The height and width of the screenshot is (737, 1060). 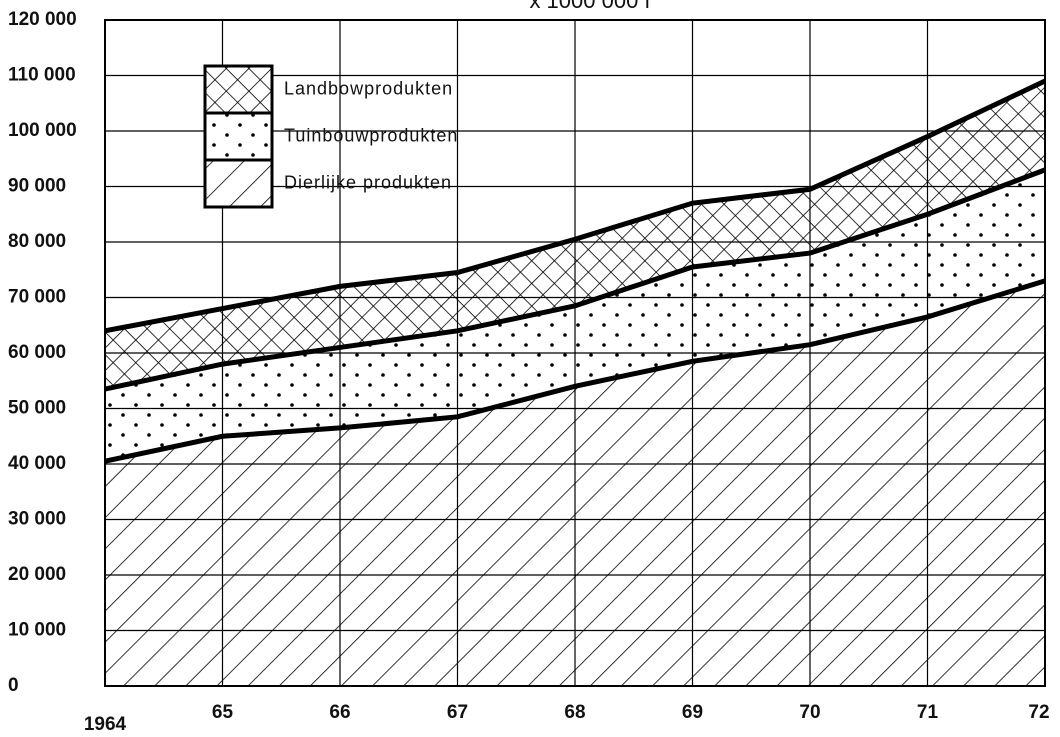 What do you see at coordinates (692, 712) in the screenshot?
I see `x-tick-label: 69` at bounding box center [692, 712].